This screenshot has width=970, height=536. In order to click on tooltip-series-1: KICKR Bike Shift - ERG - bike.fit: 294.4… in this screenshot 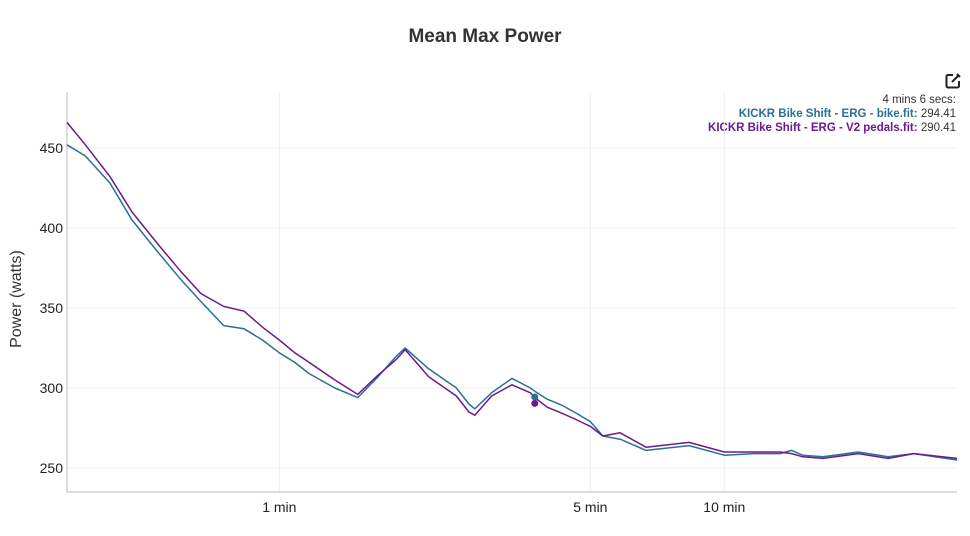, I will do `click(847, 114)`.